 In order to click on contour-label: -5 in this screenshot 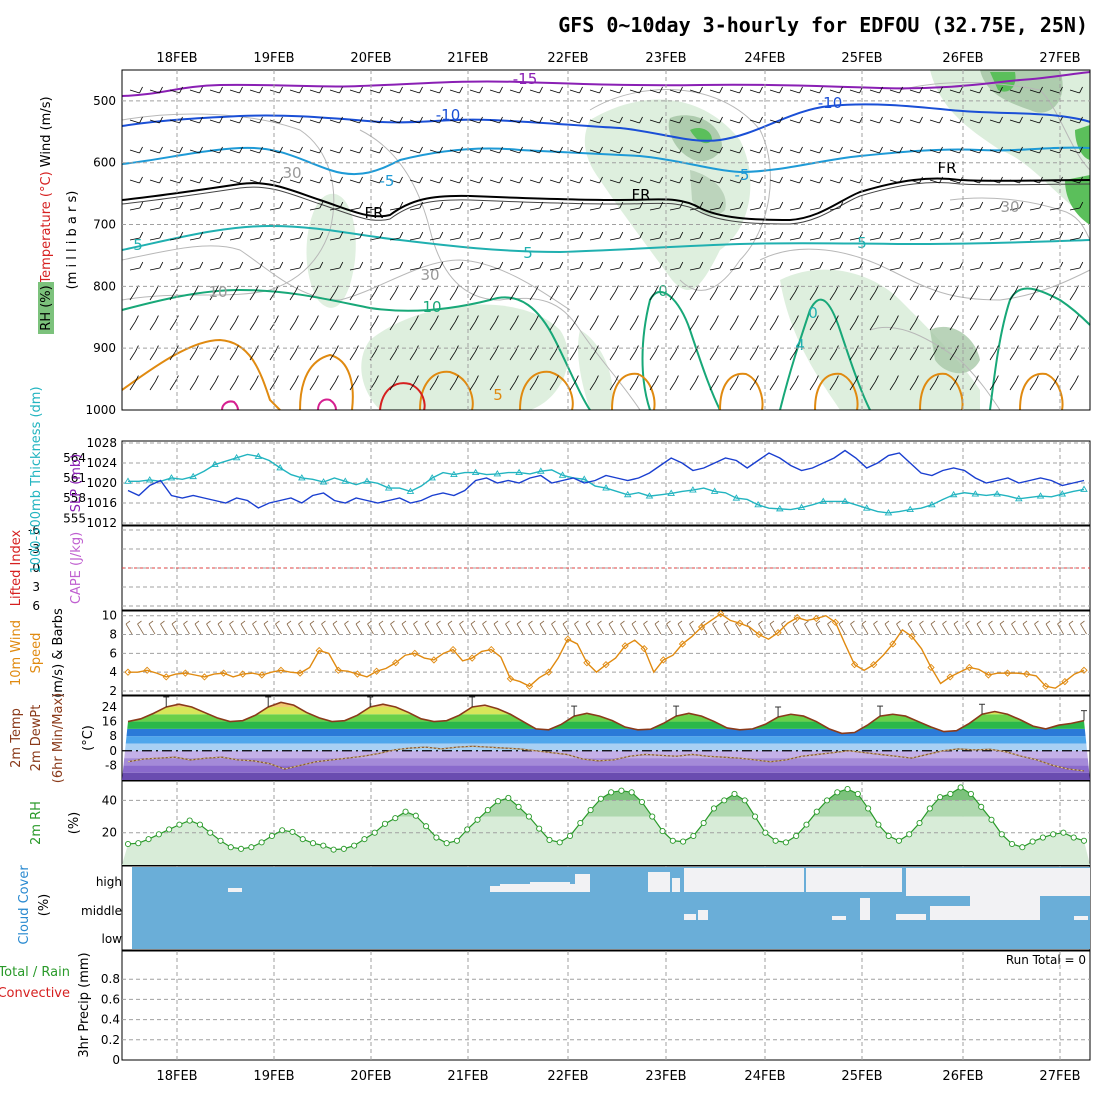, I will do `click(742, 175)`.